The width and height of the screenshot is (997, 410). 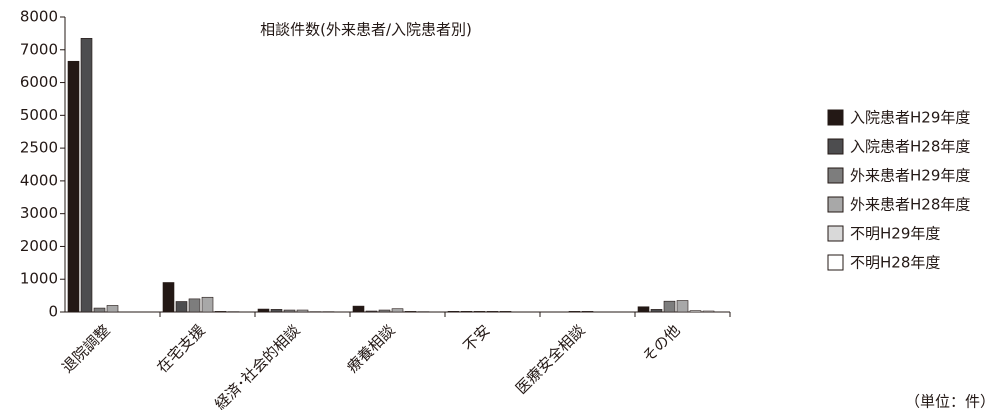 What do you see at coordinates (39, 279) in the screenshot?
I see `y-tick-label: 1000` at bounding box center [39, 279].